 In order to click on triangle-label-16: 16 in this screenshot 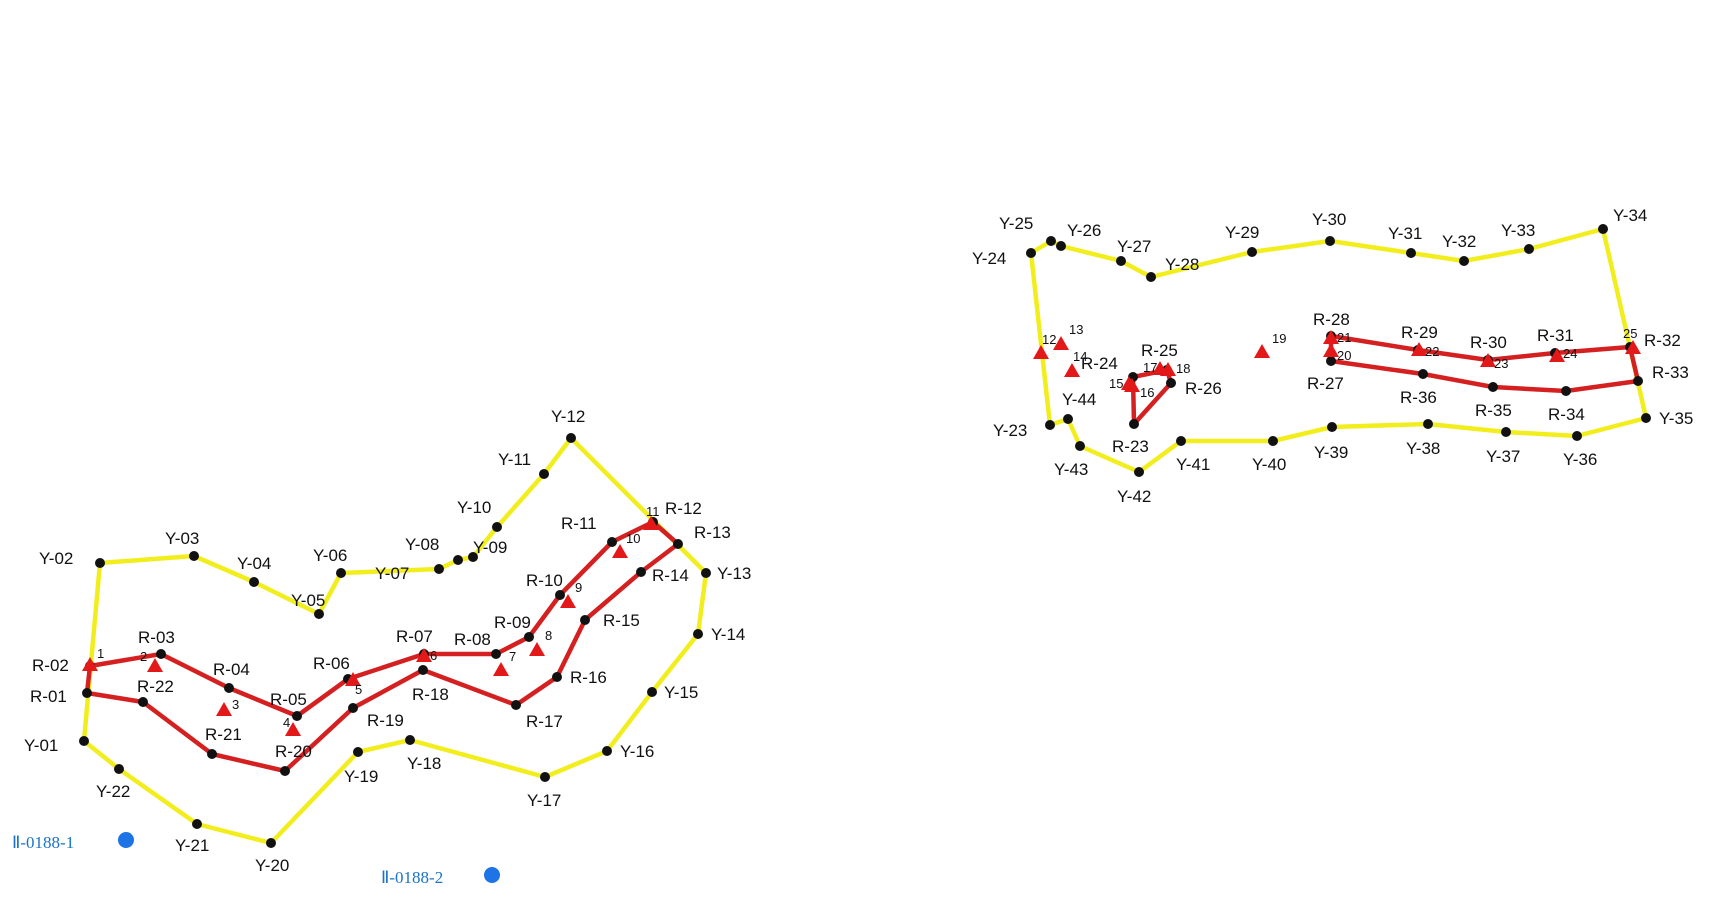, I will do `click(1147, 392)`.